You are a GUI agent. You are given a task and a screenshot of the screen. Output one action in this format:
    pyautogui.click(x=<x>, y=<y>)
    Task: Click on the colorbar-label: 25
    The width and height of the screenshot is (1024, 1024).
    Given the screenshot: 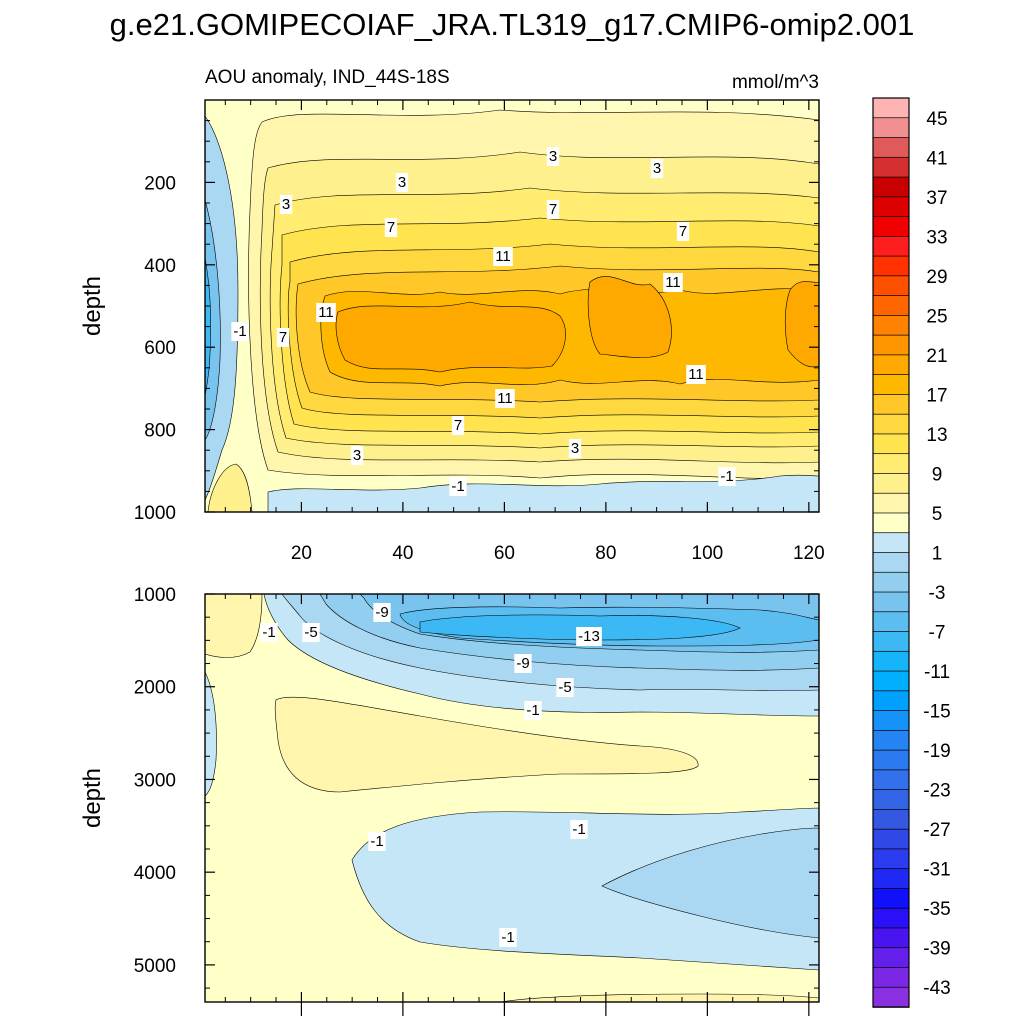 What is the action you would take?
    pyautogui.click(x=936, y=316)
    